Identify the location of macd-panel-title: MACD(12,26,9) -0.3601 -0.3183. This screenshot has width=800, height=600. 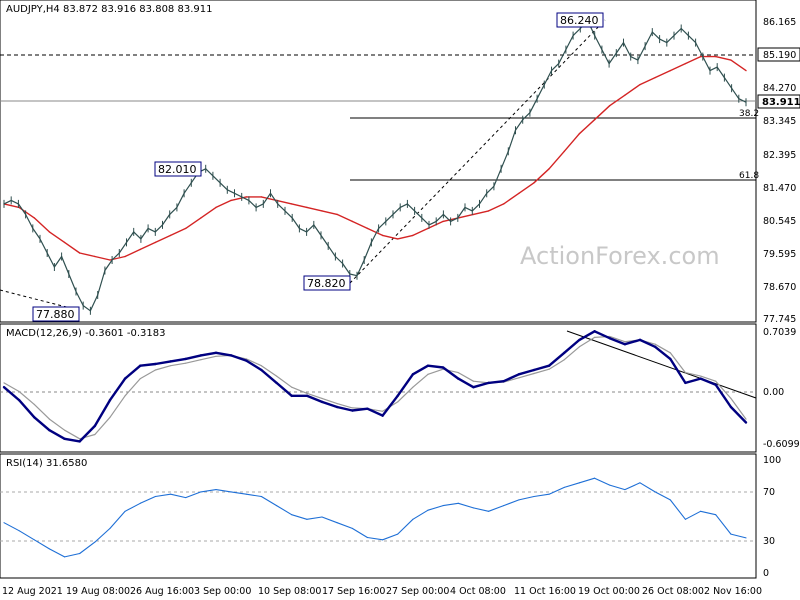
(86, 333).